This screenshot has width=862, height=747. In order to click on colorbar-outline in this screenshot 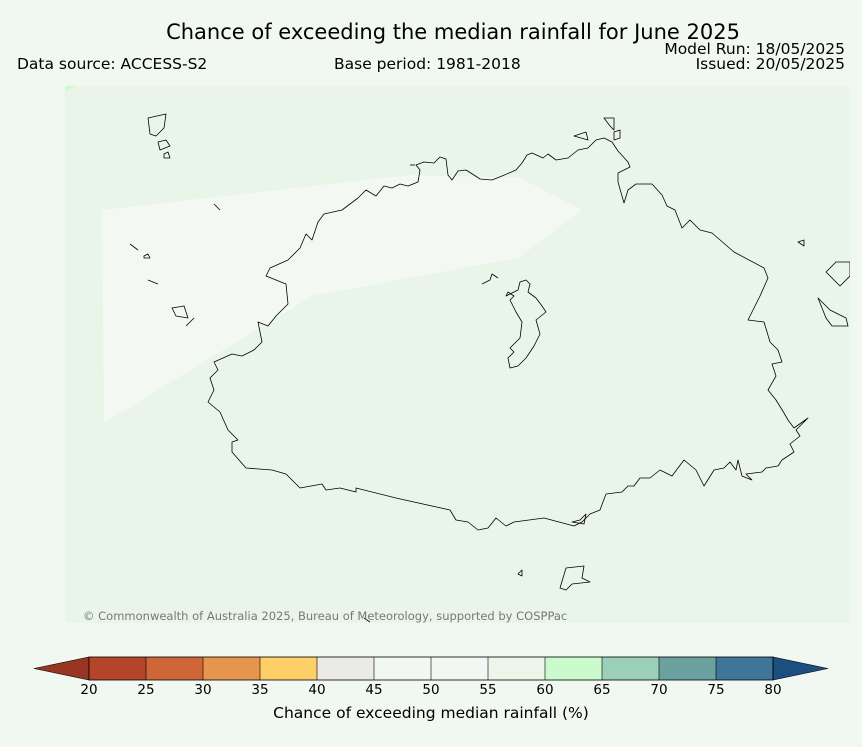, I will do `click(431, 668)`.